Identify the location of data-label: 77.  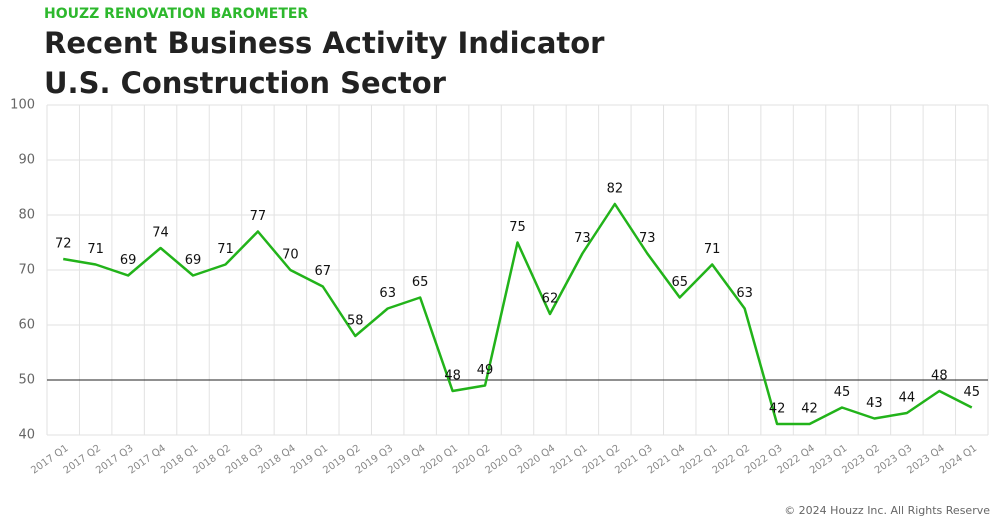
(258, 216).